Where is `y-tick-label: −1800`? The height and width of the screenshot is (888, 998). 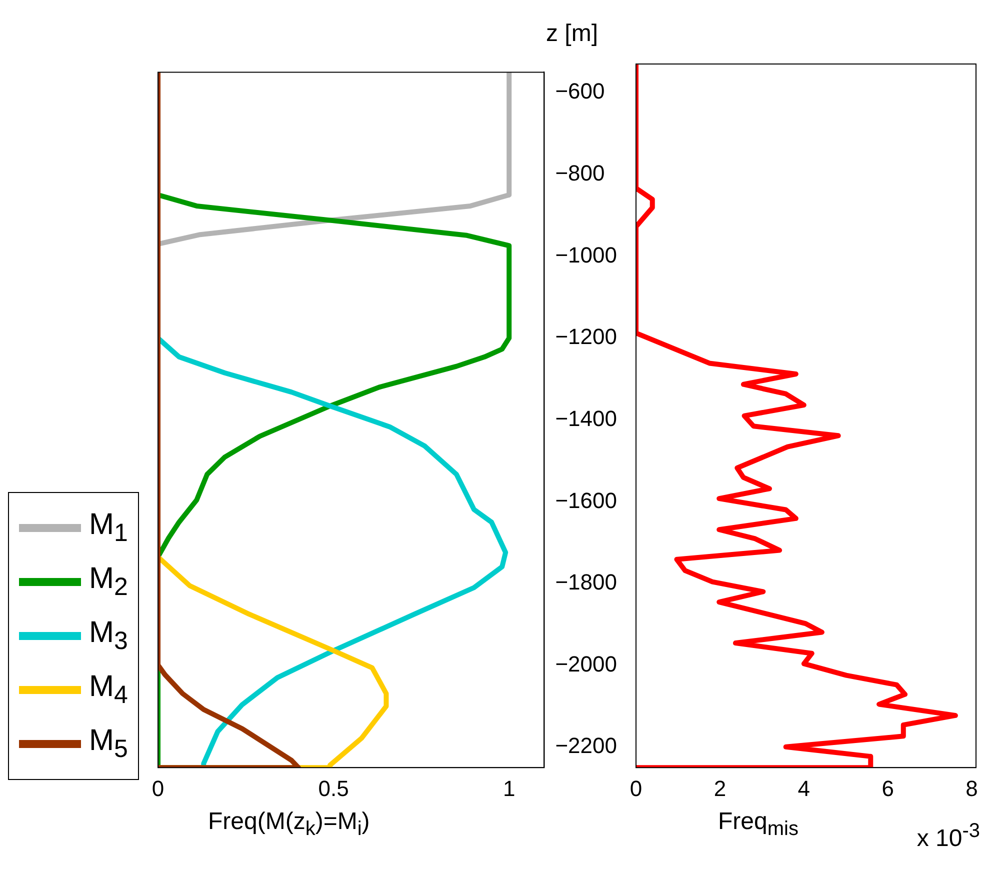
y-tick-label: −1800 is located at coordinates (586, 582).